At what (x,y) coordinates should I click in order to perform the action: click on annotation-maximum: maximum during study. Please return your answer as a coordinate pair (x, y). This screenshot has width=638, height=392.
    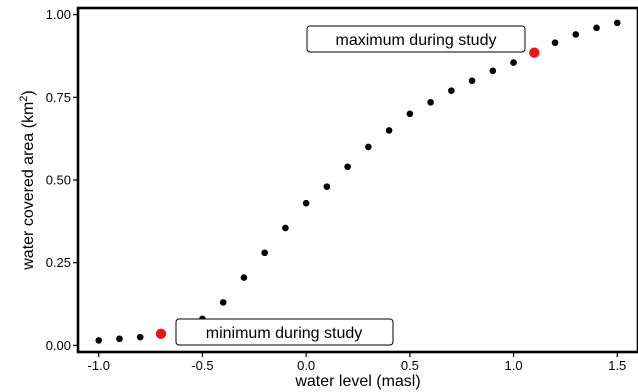
    Looking at the image, I should click on (416, 39).